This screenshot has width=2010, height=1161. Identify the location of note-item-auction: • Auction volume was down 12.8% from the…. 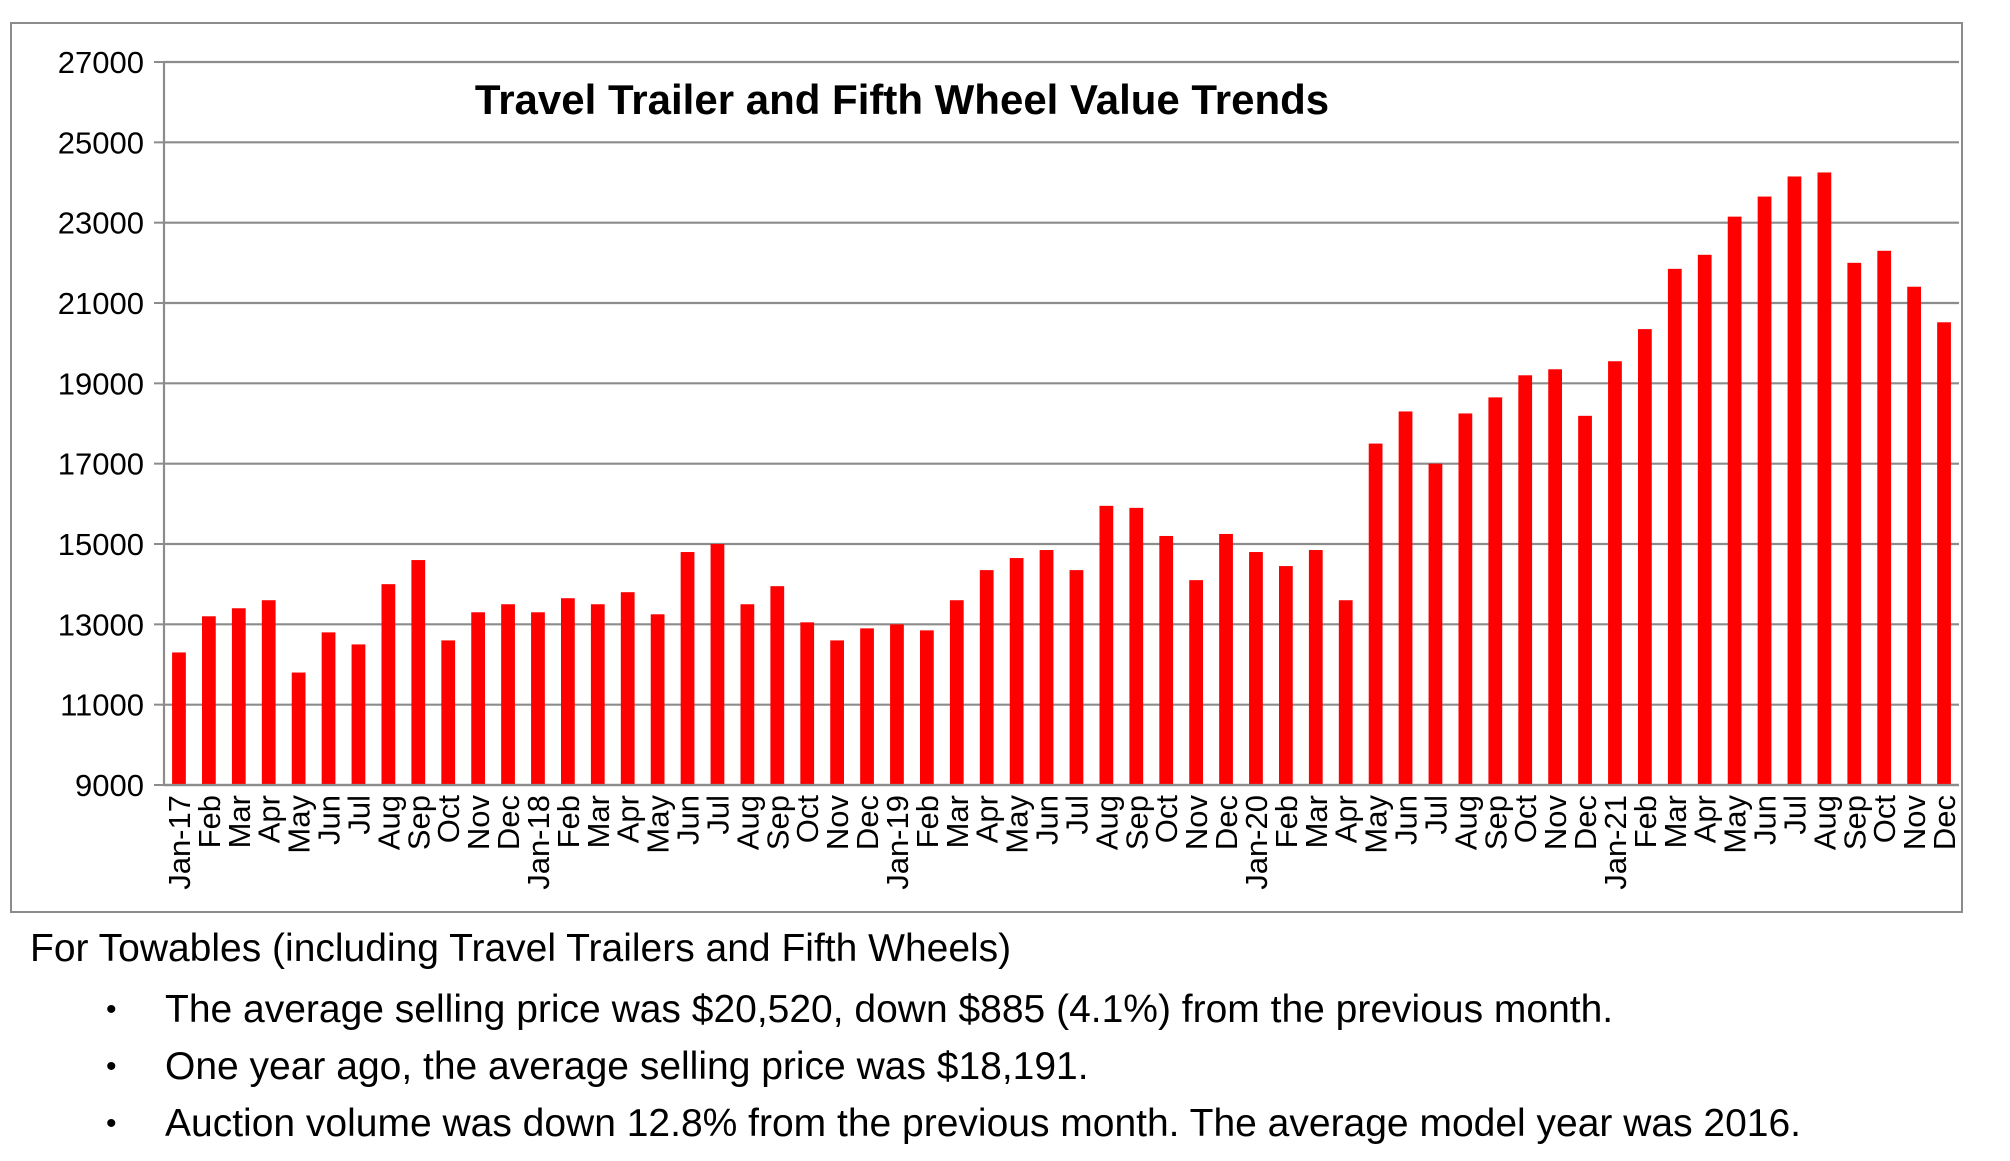
(1010, 1123).